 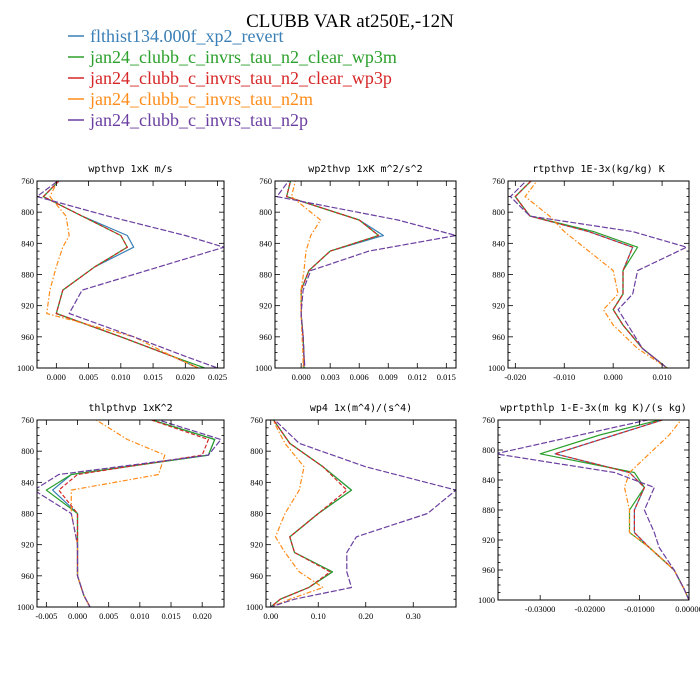 I want to click on legend-entry: jan24_clubb_c_invrs_tau_n2_clear_wp3p, so click(x=230, y=78).